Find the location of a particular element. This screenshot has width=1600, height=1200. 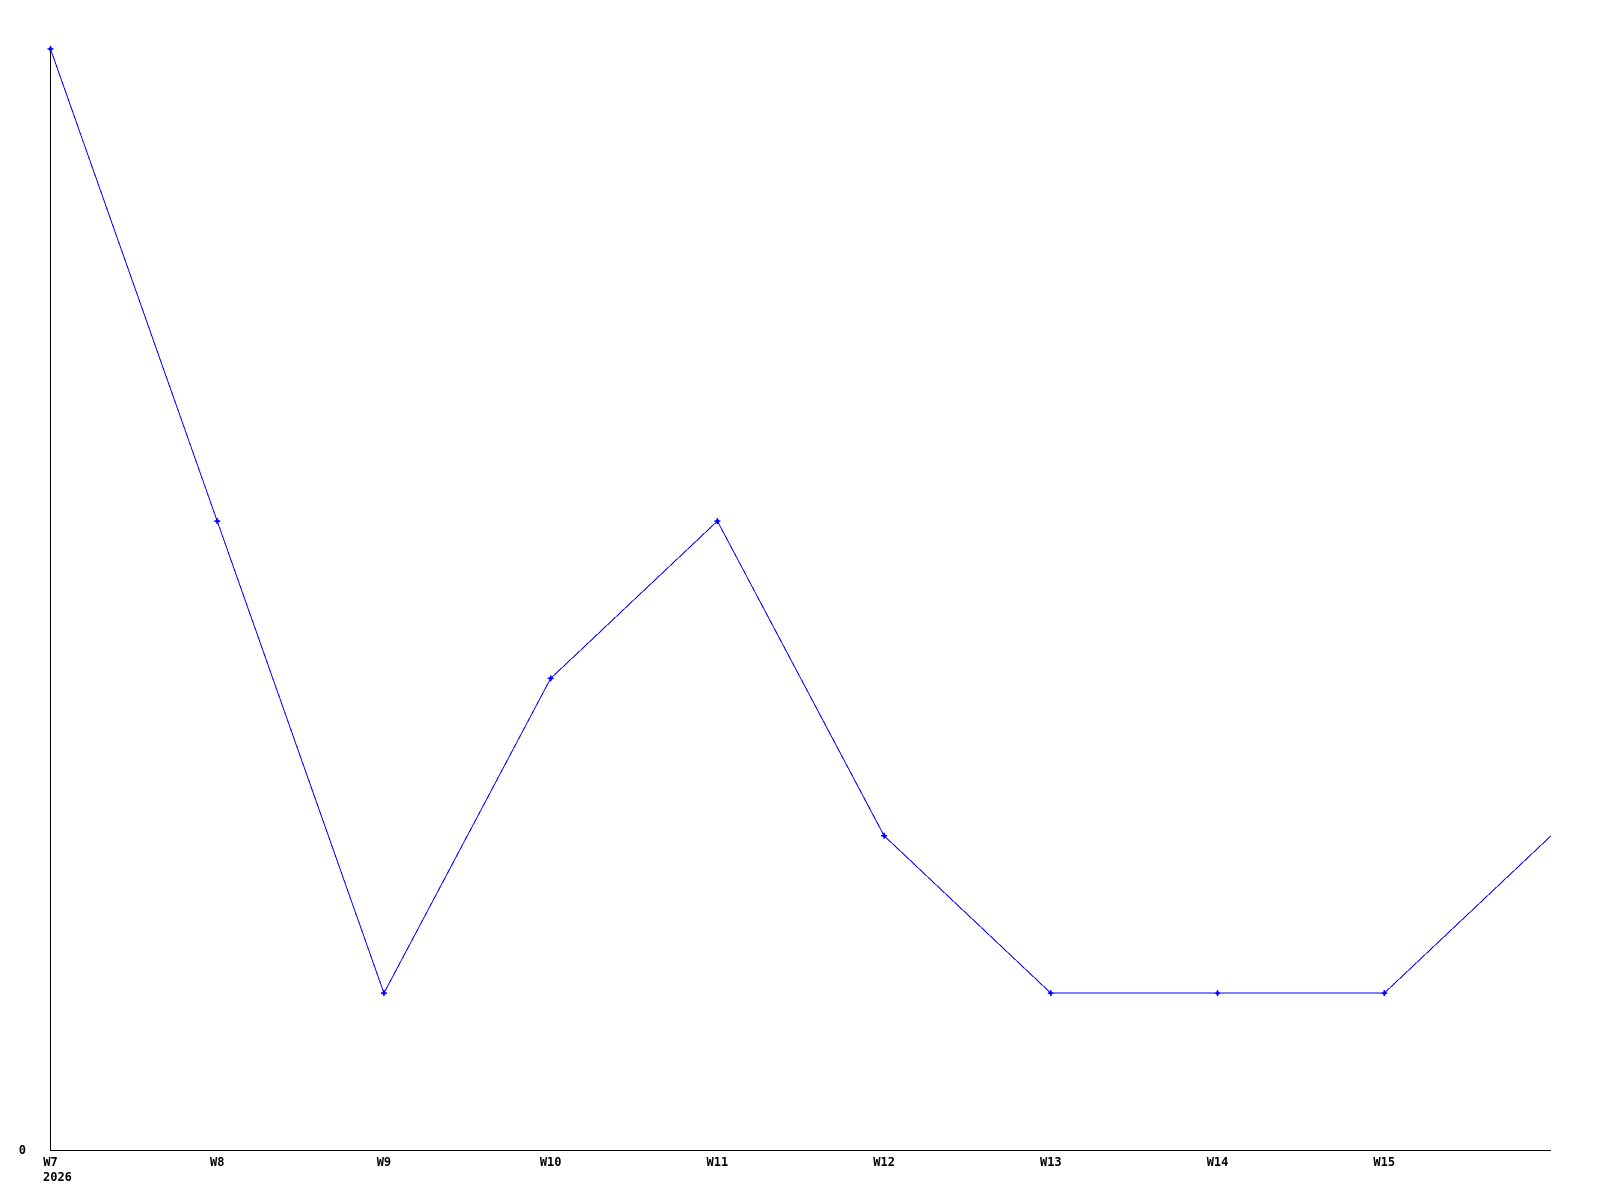

x-tick-label: W11 is located at coordinates (718, 1162).